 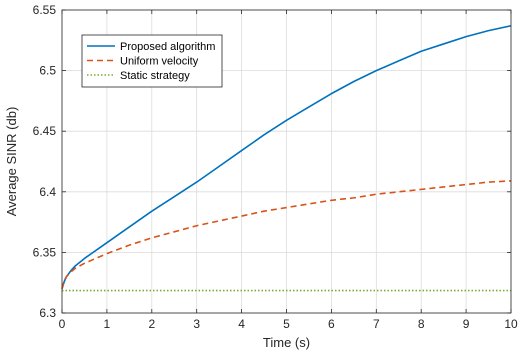 I want to click on x-tick-label: 1, so click(x=107, y=324).